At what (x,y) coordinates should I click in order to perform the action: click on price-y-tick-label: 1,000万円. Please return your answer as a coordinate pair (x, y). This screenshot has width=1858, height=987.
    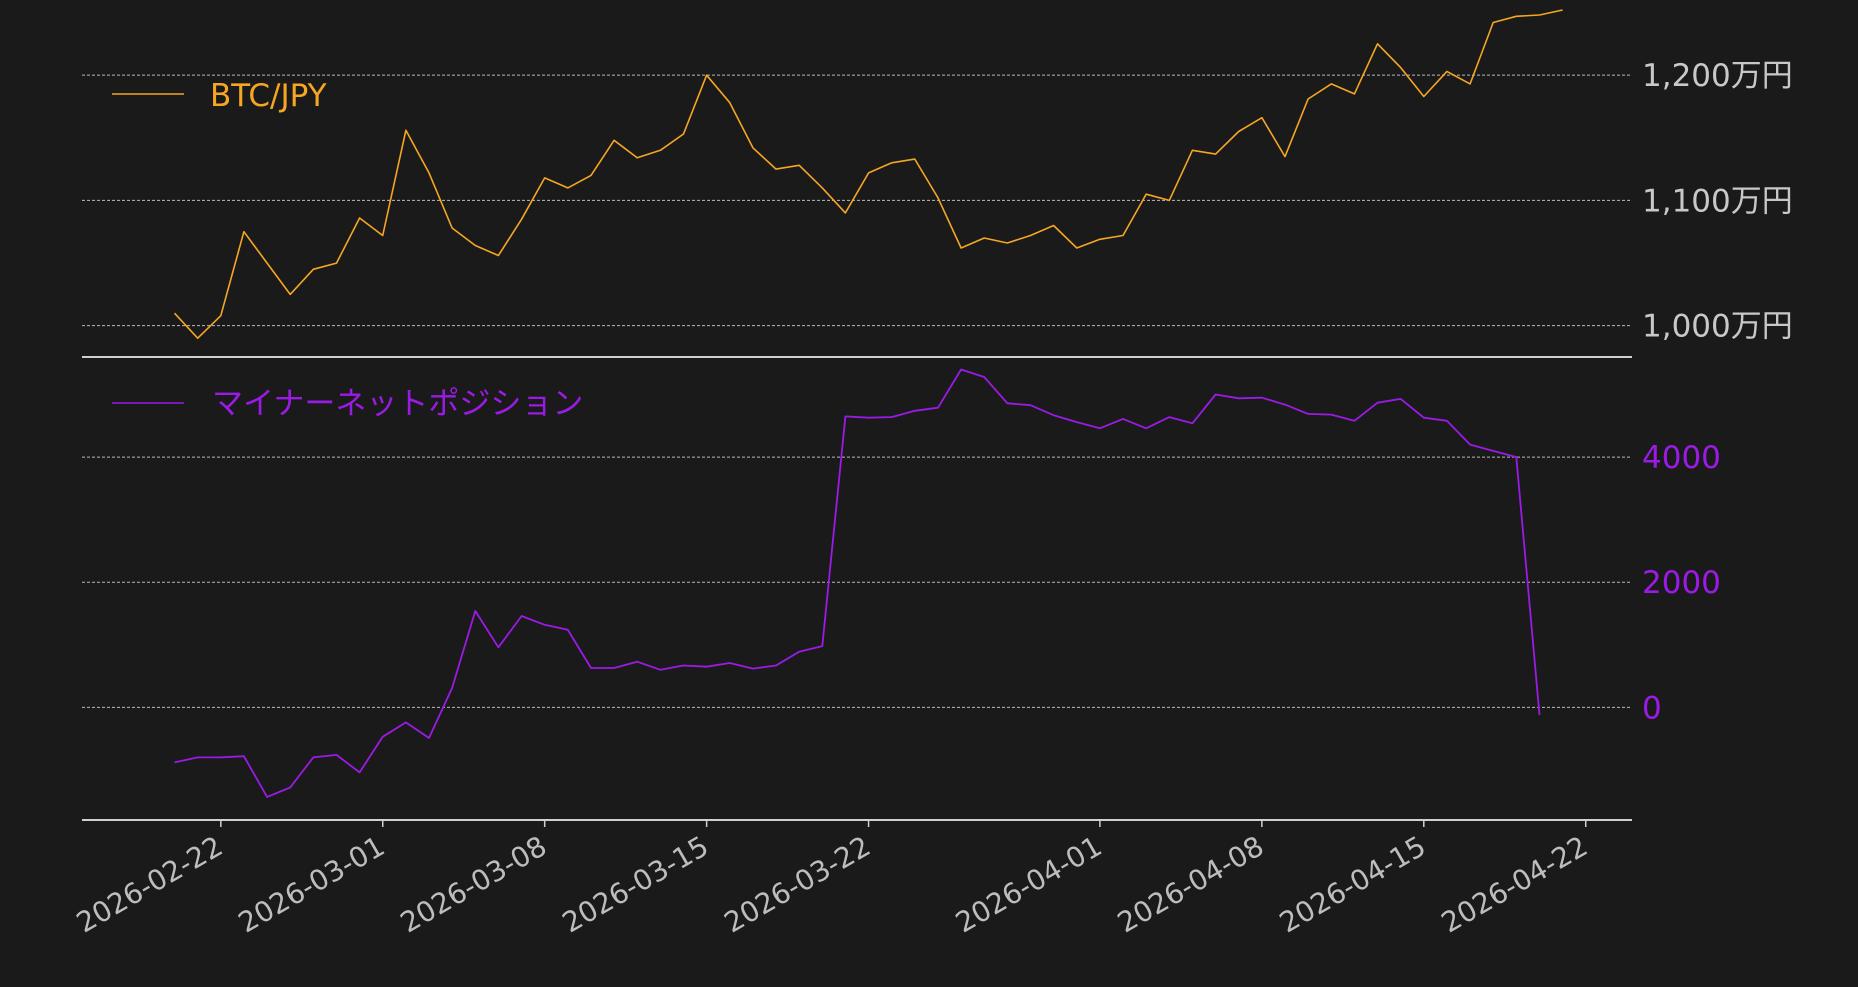
    Looking at the image, I should click on (1717, 327).